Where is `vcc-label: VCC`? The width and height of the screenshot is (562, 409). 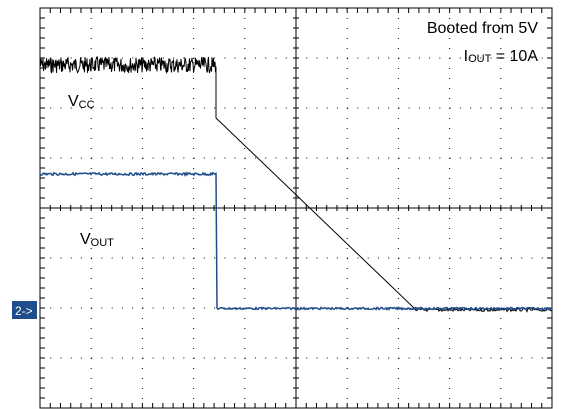 vcc-label: VCC is located at coordinates (81, 102).